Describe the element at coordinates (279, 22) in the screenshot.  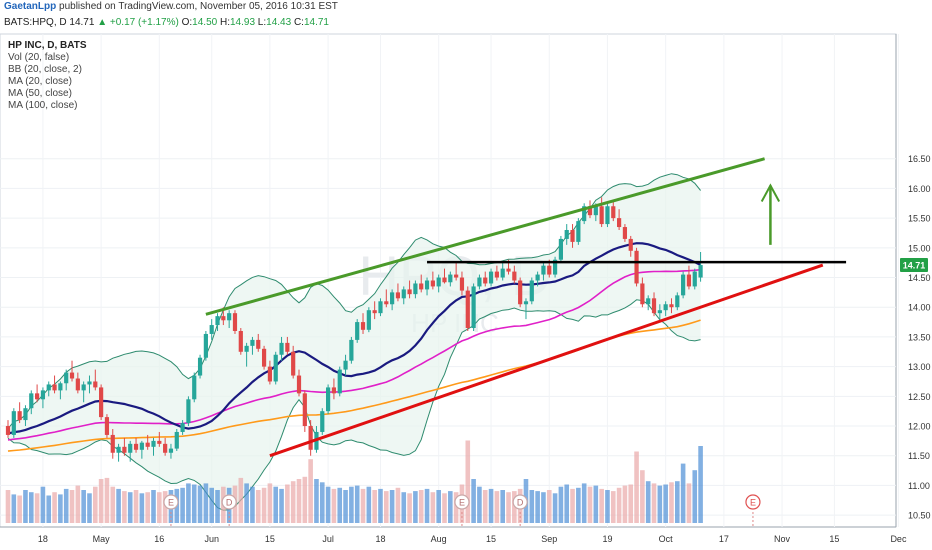
I see `low-value: 14.43` at that location.